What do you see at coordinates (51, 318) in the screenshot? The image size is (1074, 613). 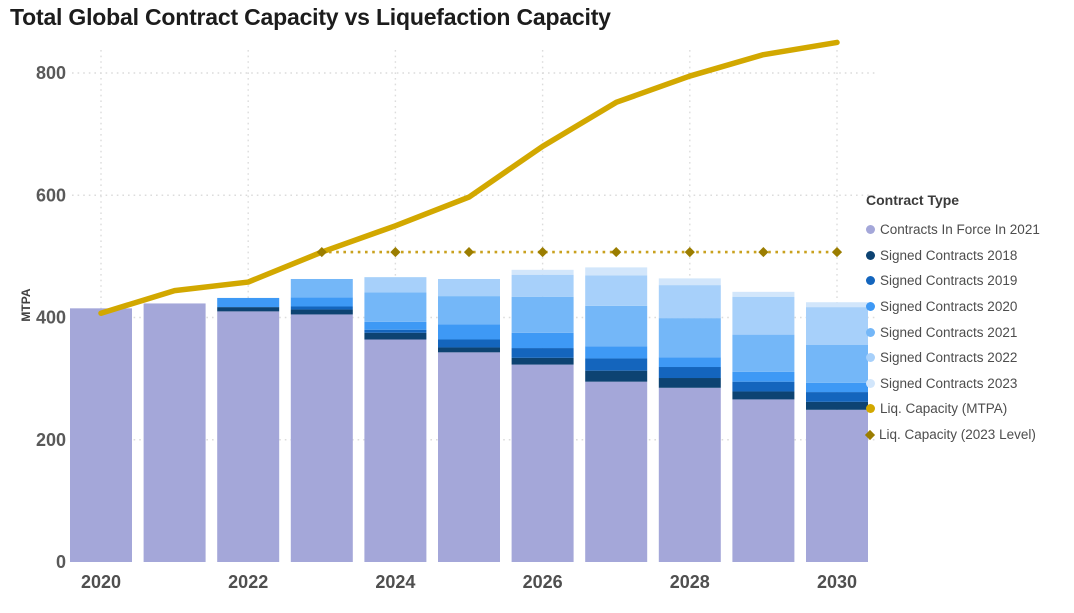 I see `y-tick-label: 400` at bounding box center [51, 318].